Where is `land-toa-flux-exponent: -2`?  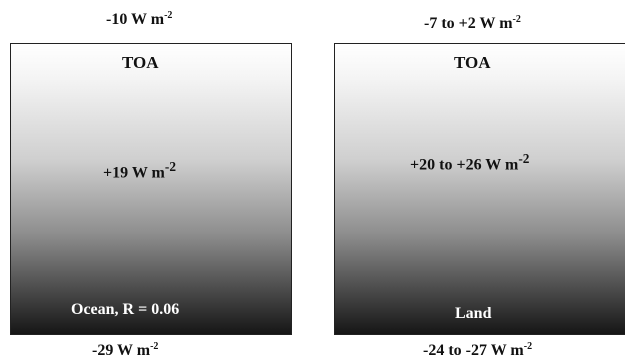 land-toa-flux-exponent: -2 is located at coordinates (517, 19).